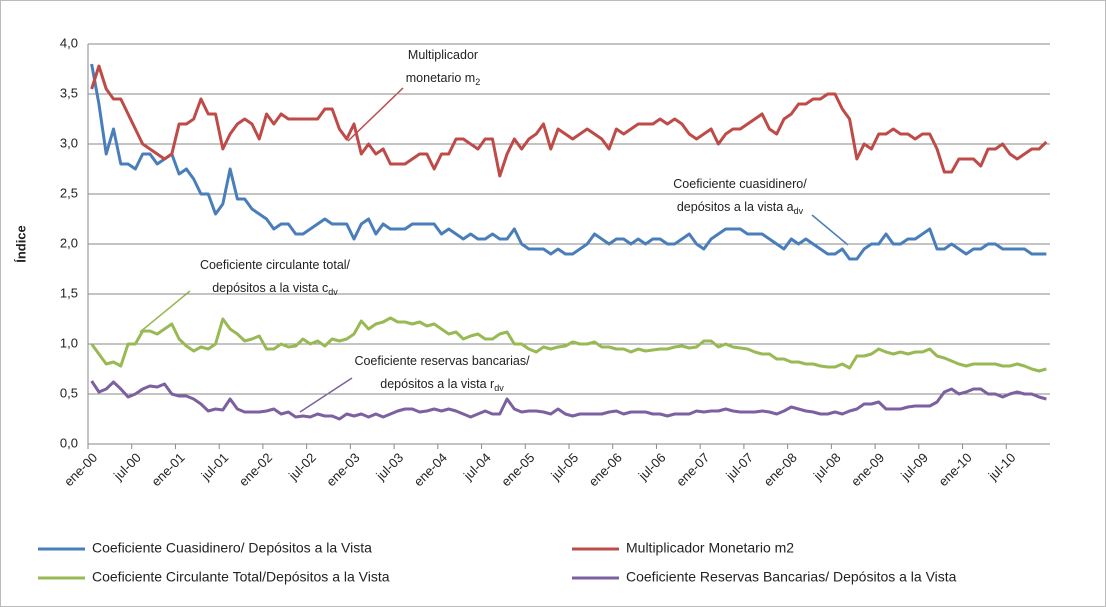 The width and height of the screenshot is (1106, 607). Describe the element at coordinates (440, 78) in the screenshot. I see `annotation-text: monetario m` at that location.